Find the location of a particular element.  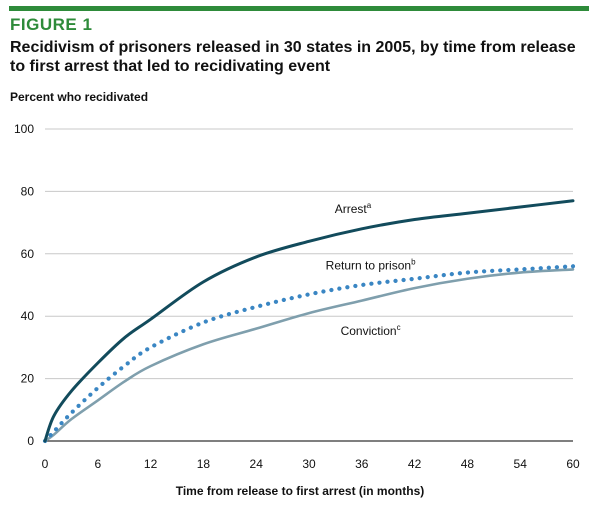

x-tick-label: 0 is located at coordinates (45, 464).